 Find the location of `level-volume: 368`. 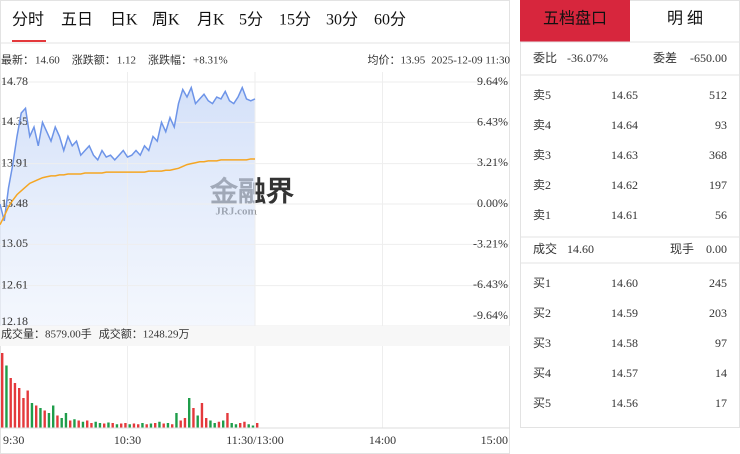

level-volume: 368 is located at coordinates (718, 155).